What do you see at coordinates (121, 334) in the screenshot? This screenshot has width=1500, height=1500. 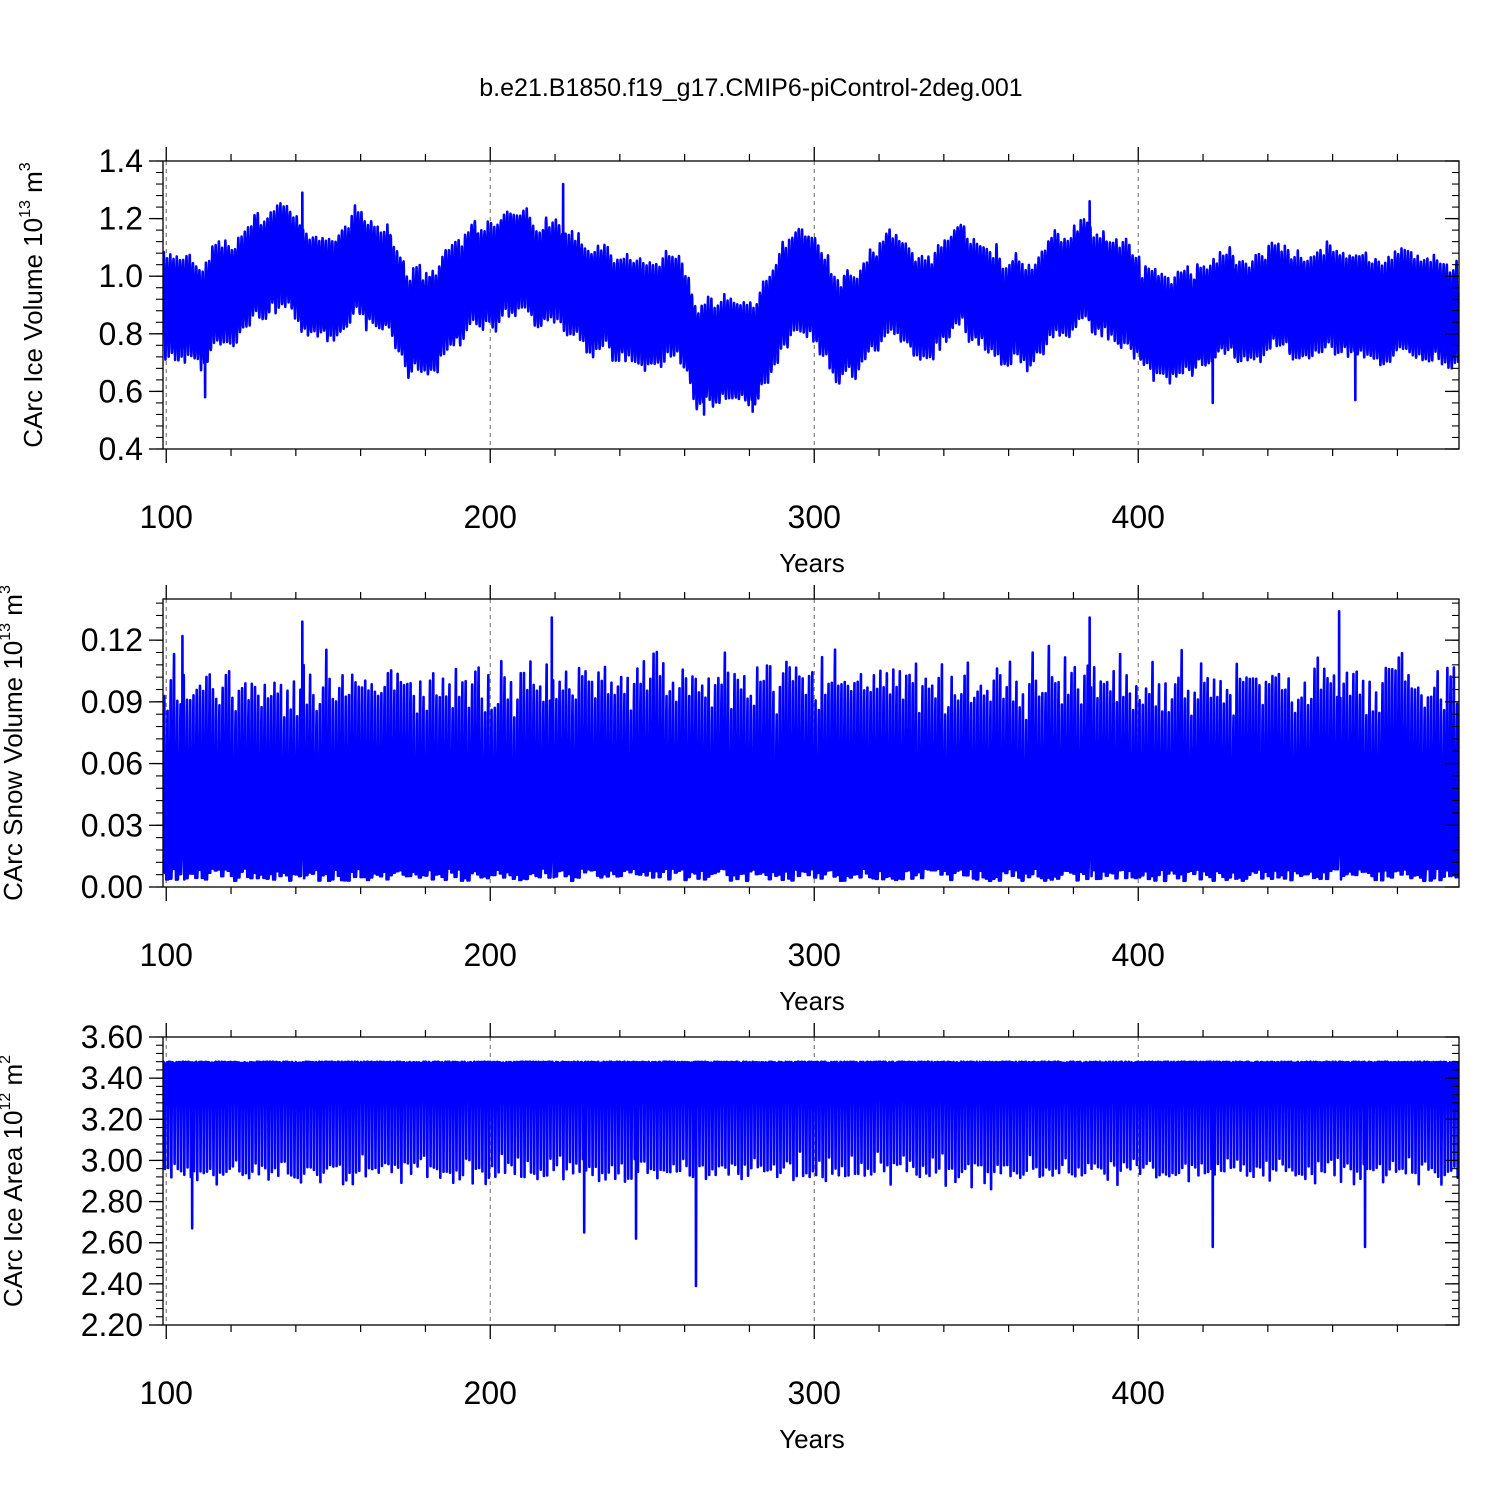 I see `y-tick-label: 0.8` at bounding box center [121, 334].